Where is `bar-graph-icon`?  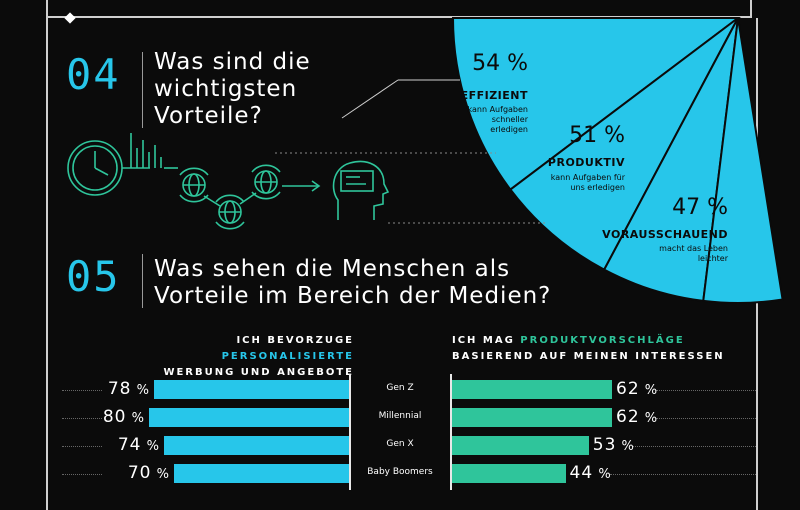 bar-graph-icon is located at coordinates (146, 150).